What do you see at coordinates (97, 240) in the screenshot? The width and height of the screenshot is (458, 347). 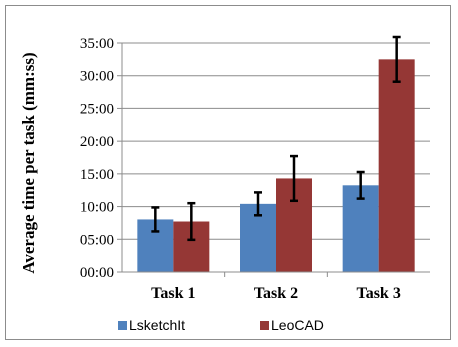 I see `y-tick-label: 05:00` at bounding box center [97, 240].